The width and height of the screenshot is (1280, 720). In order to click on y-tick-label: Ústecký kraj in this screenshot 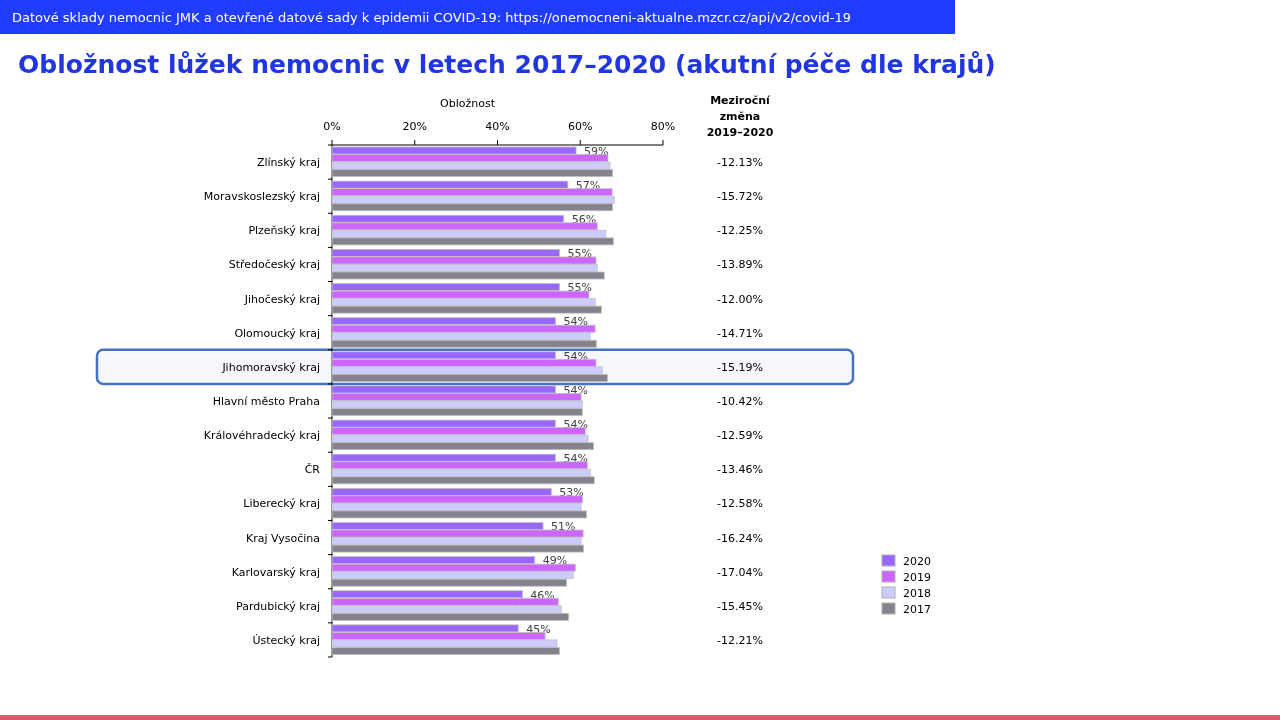, I will do `click(286, 640)`.